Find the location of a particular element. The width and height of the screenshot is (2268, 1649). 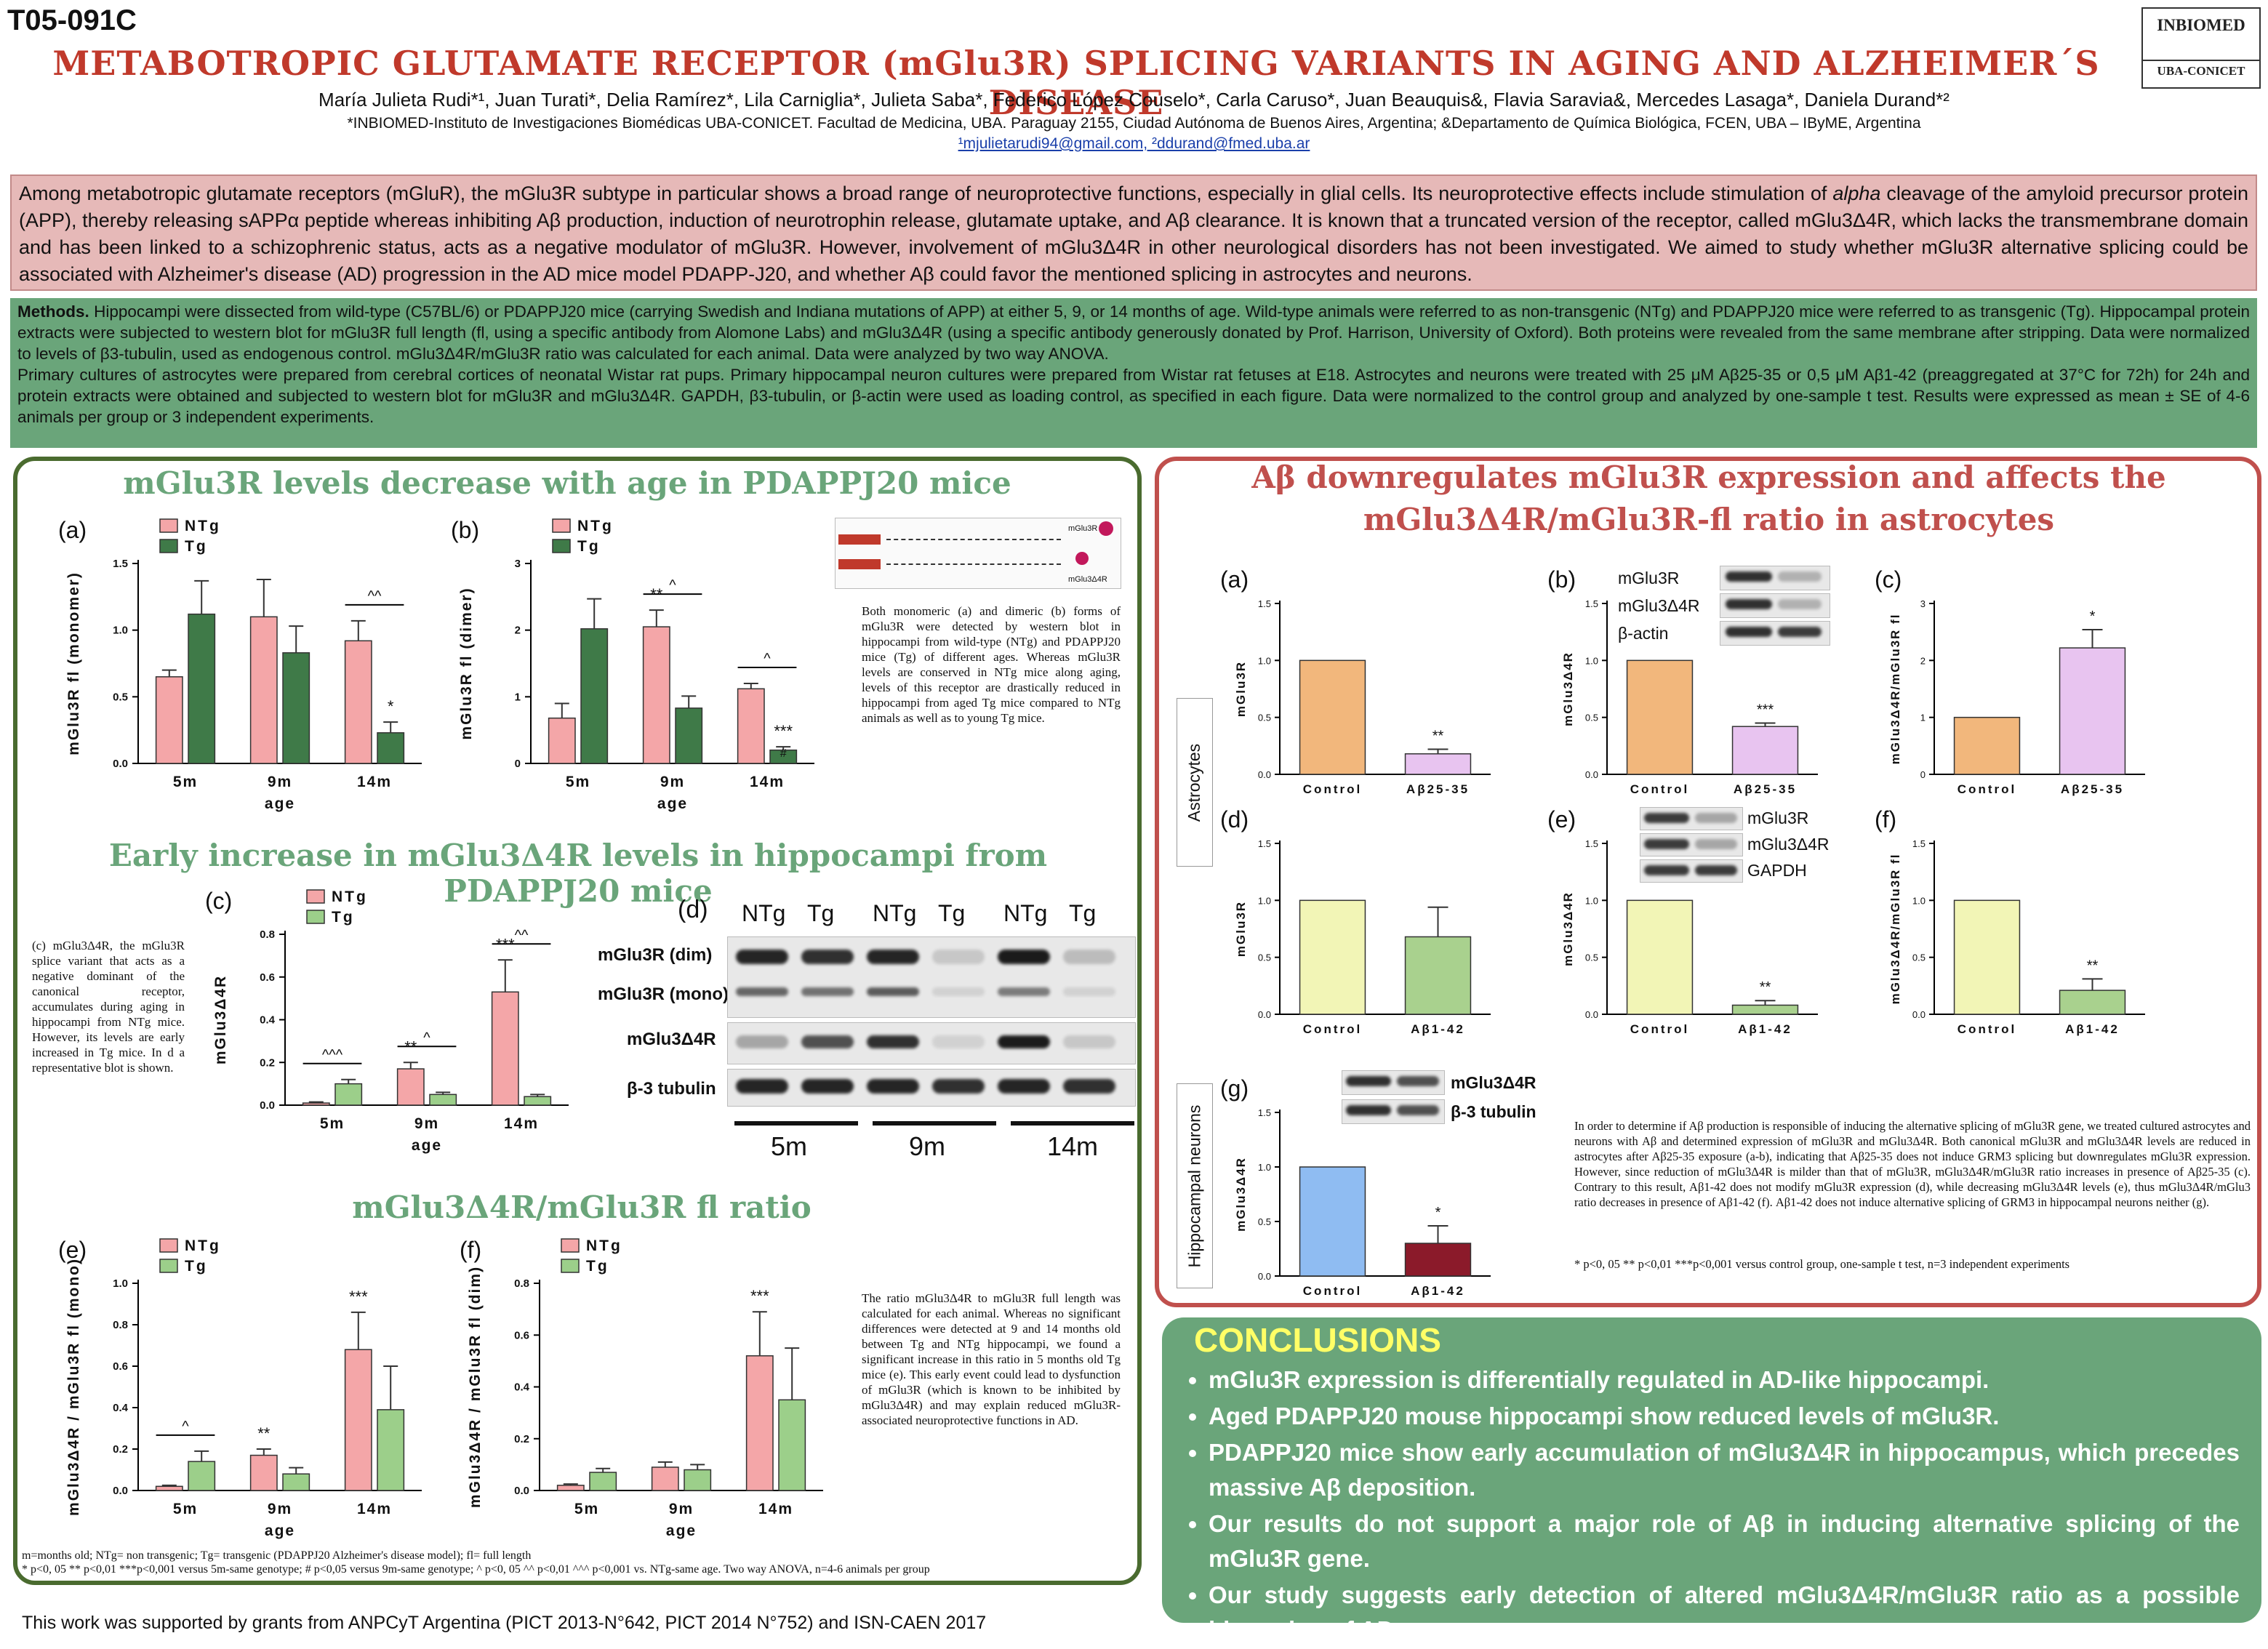

band-tubulin is located at coordinates (827, 1086).